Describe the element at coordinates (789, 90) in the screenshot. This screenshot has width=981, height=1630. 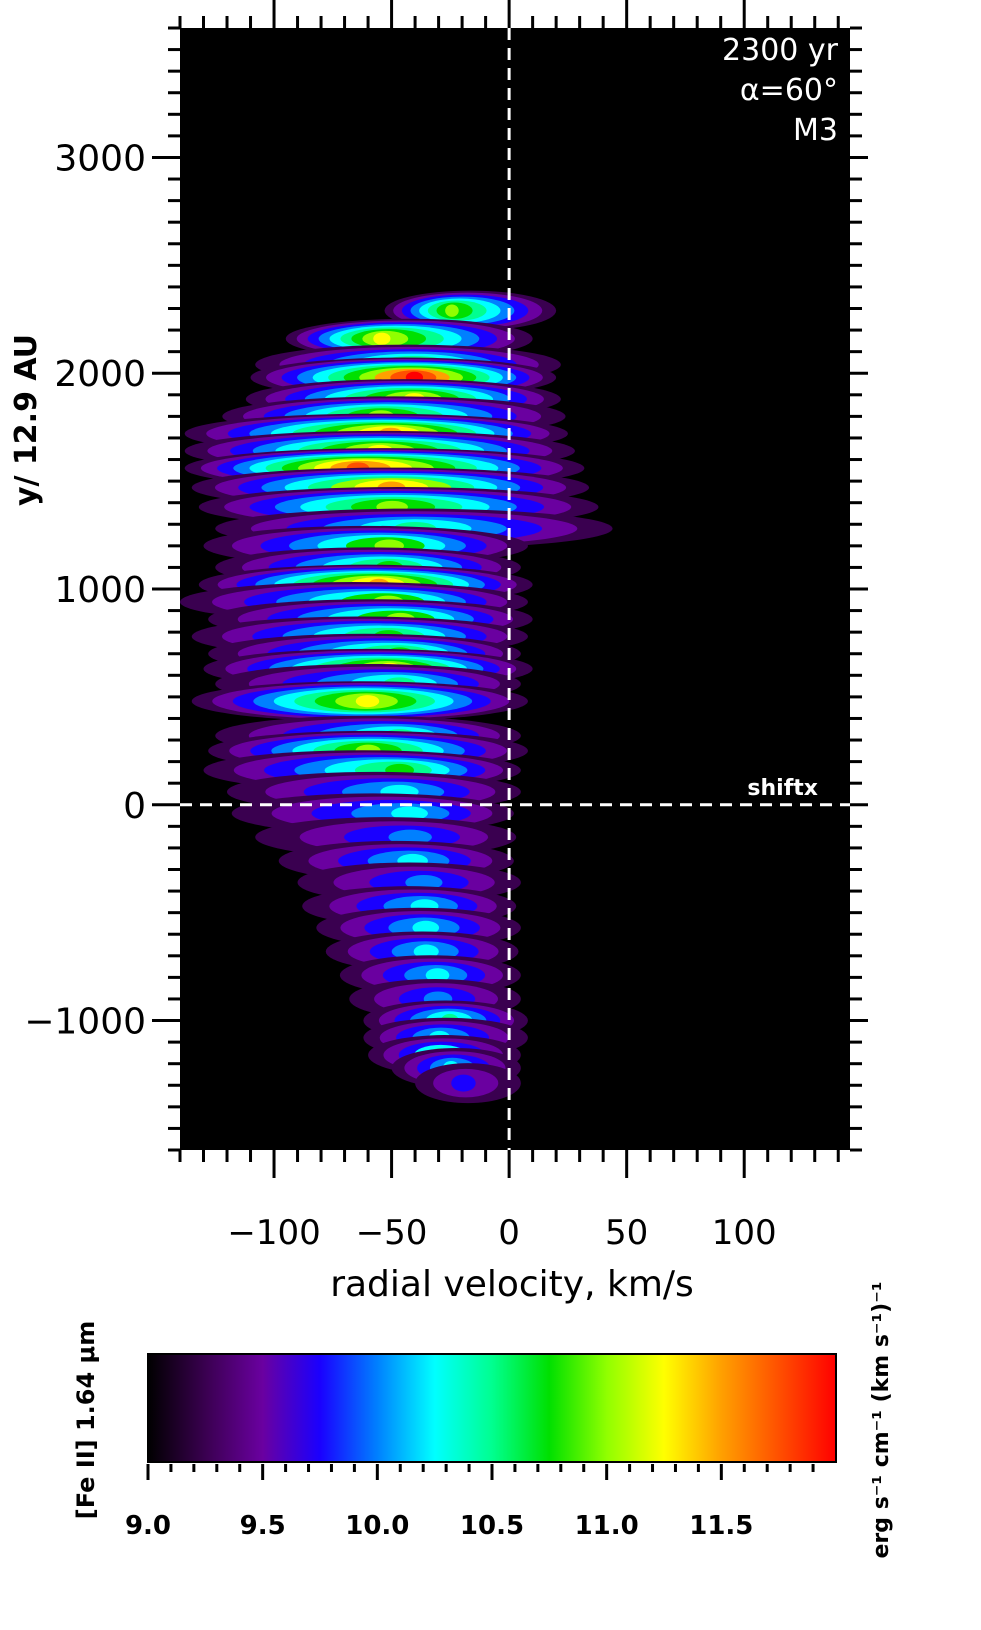
I see `annotation-angle: α=60°` at that location.